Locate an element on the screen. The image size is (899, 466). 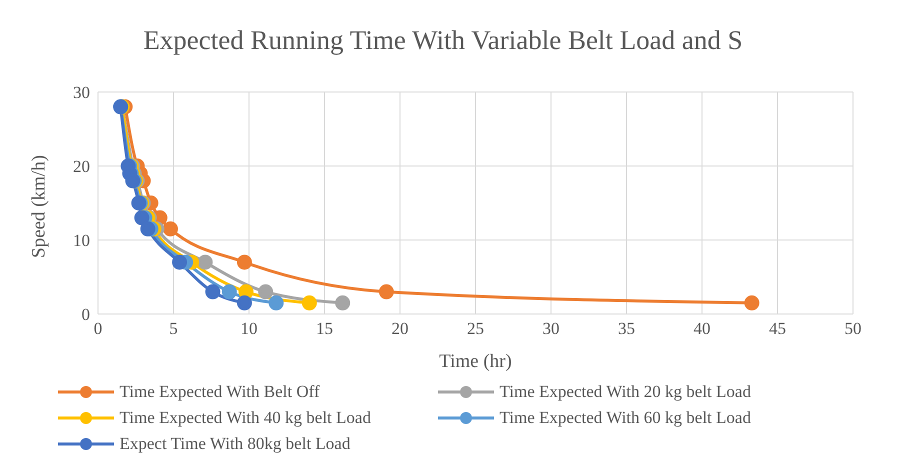
x-tick-label: 45 is located at coordinates (777, 328).